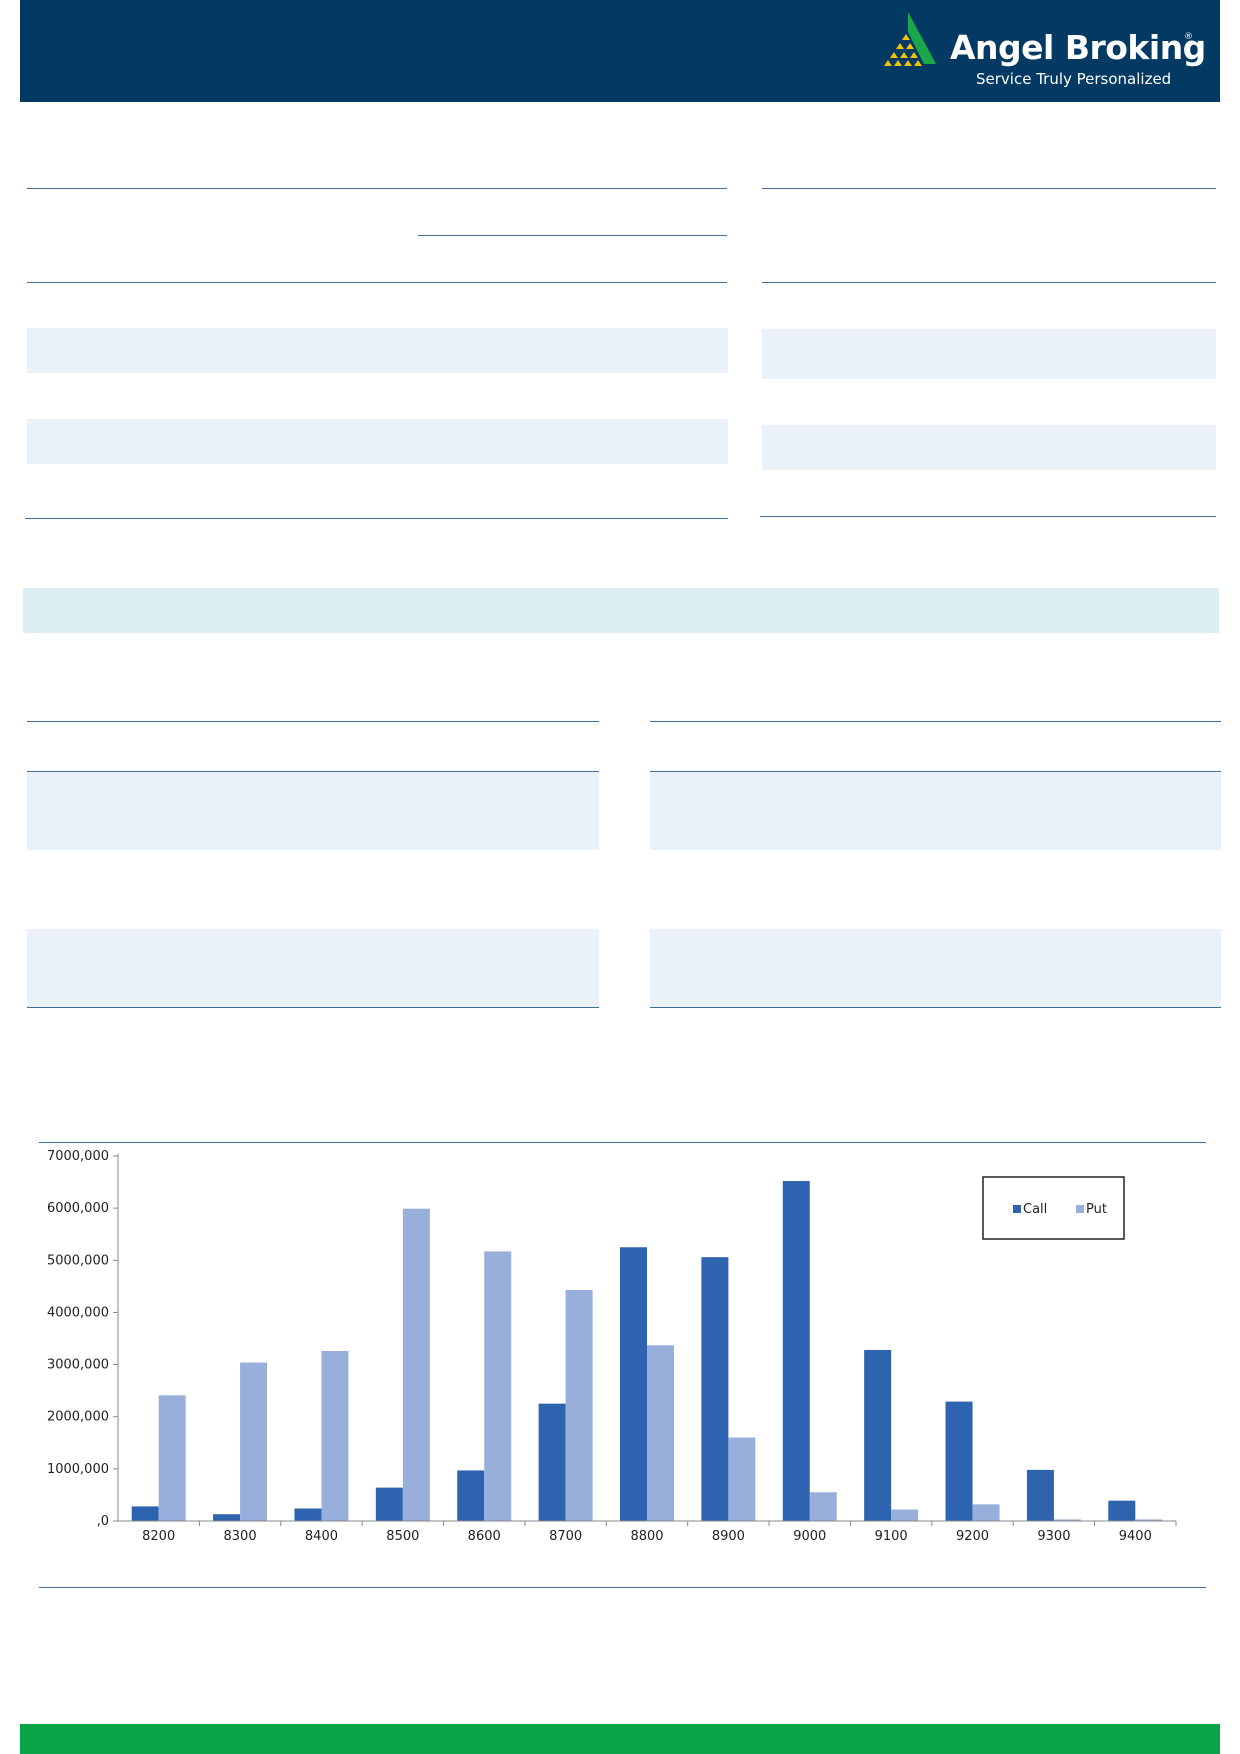 Image resolution: width=1240 pixels, height=1754 pixels. I want to click on x-tick-label: 8600, so click(484, 1536).